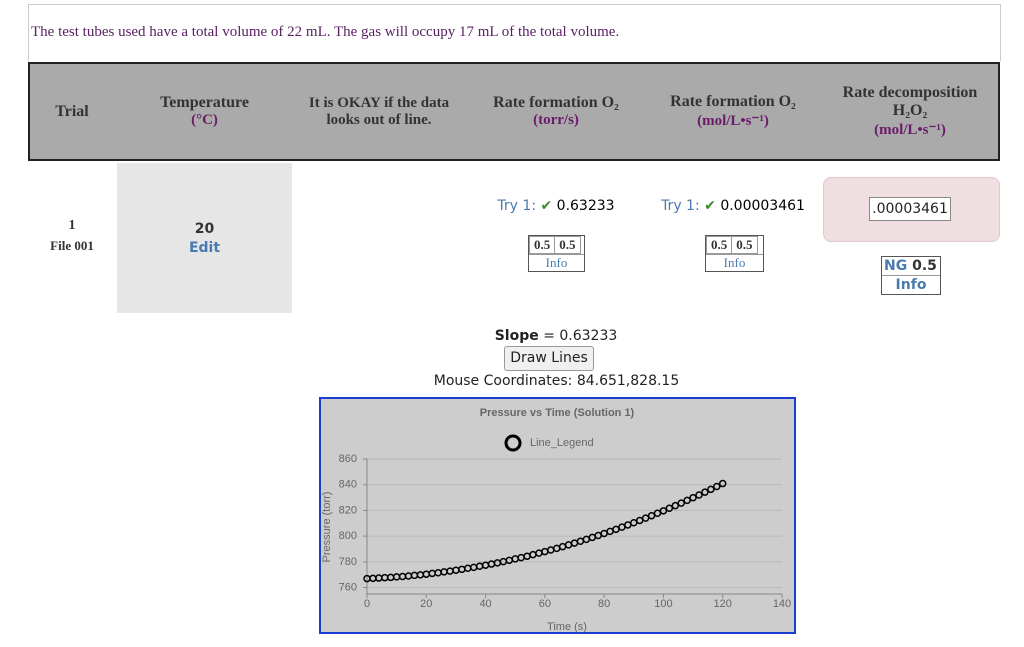 This screenshot has width=1024, height=647. Describe the element at coordinates (545, 604) in the screenshot. I see `x-tick-label: 60` at that location.